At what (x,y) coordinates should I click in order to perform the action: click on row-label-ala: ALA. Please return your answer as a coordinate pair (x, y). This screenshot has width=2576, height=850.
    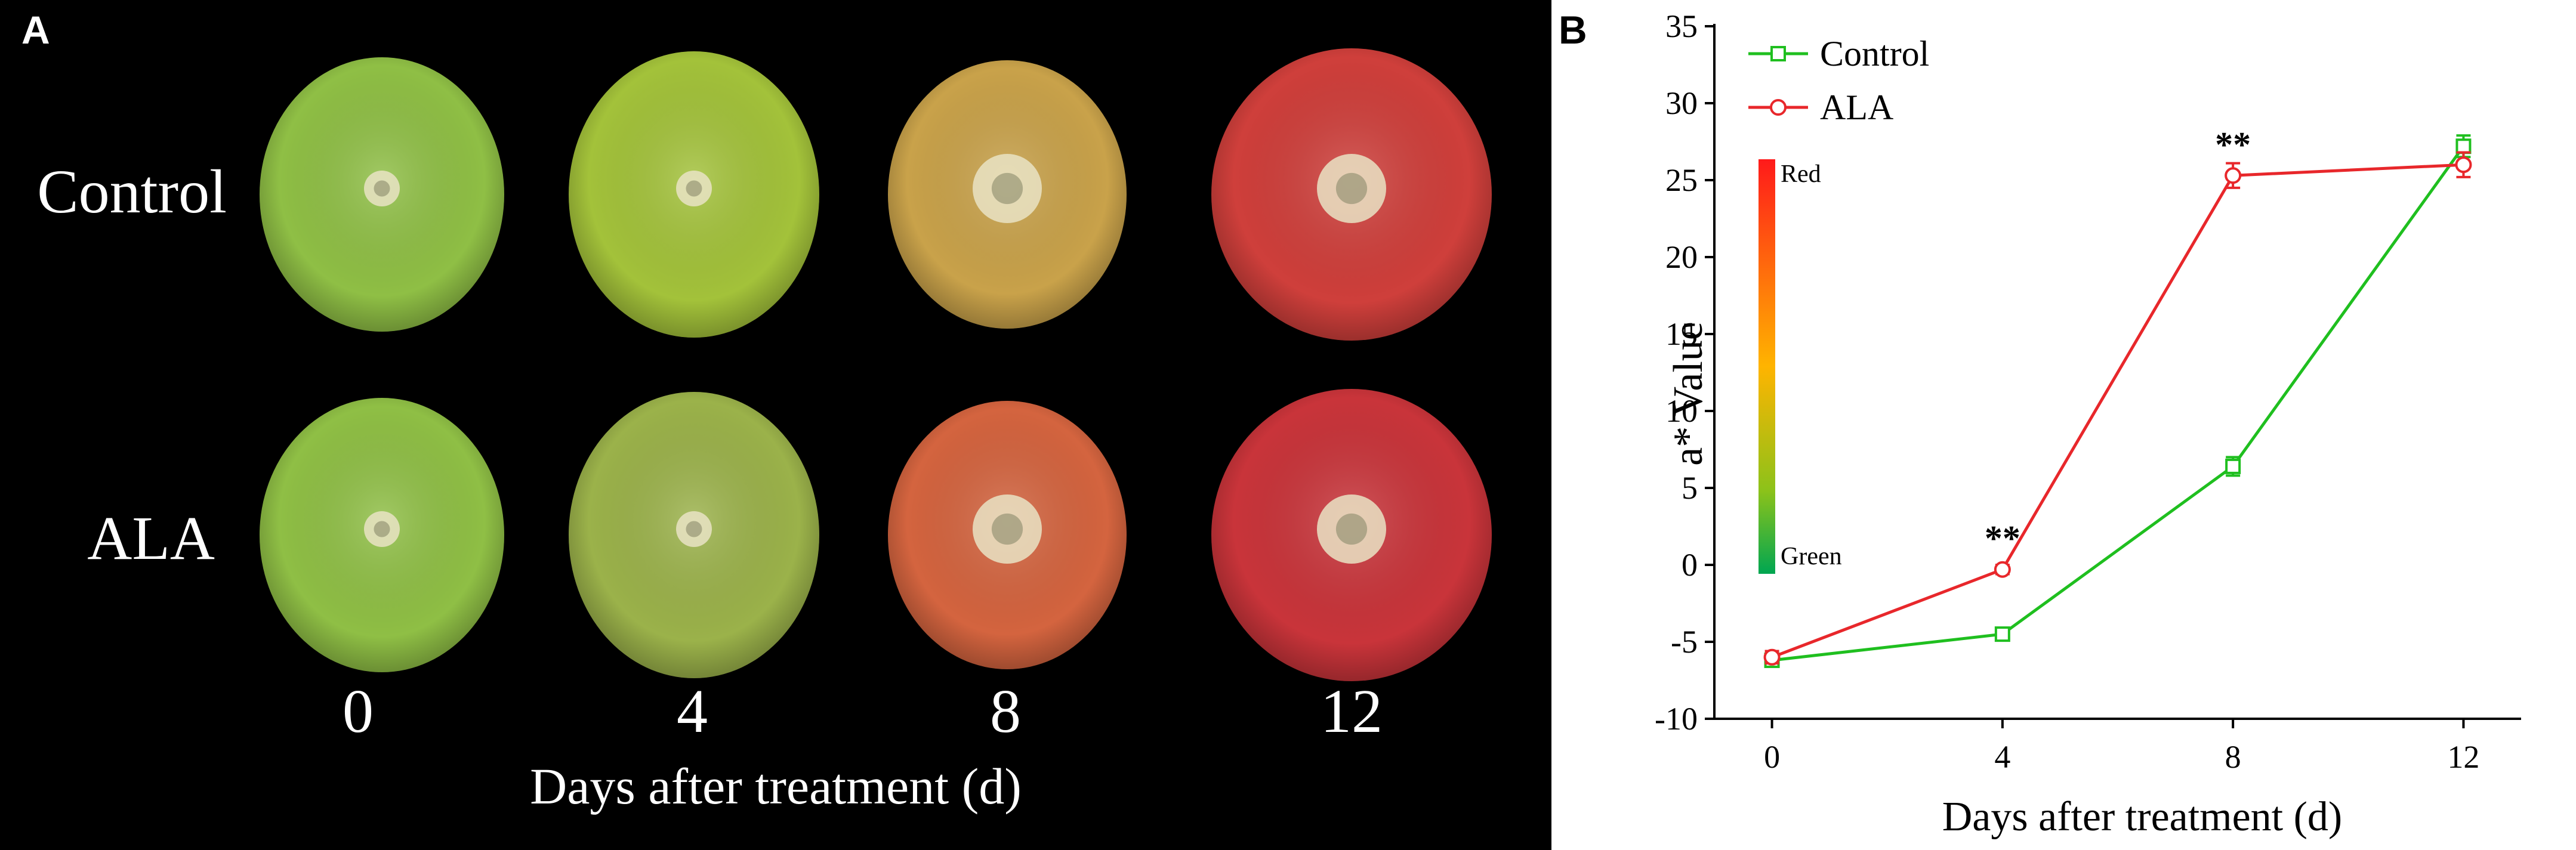
    Looking at the image, I should click on (151, 538).